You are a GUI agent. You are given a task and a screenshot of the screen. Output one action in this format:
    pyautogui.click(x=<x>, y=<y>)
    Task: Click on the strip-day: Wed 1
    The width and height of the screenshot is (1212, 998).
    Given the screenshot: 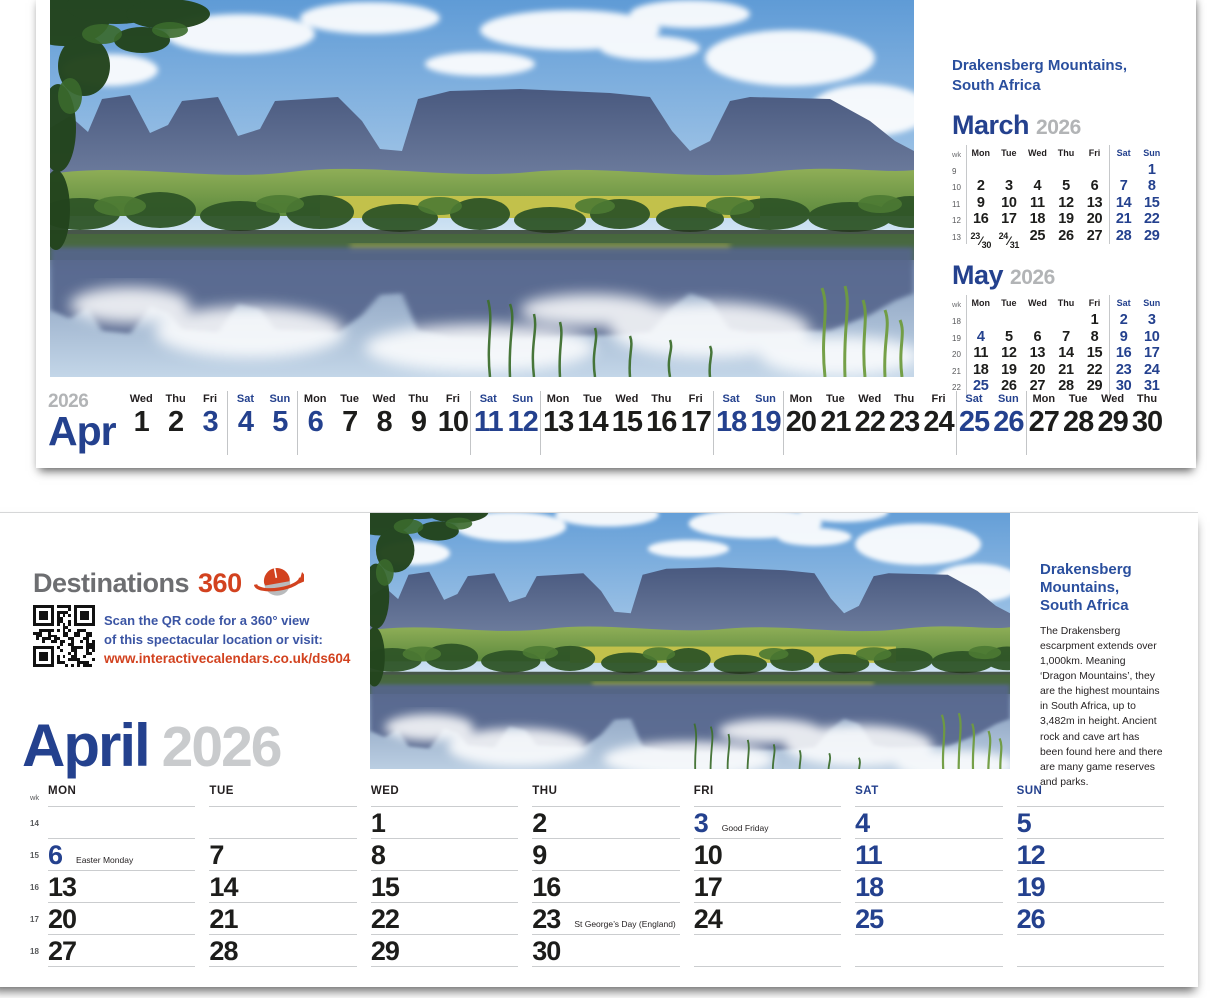 What is the action you would take?
    pyautogui.click(x=141, y=423)
    